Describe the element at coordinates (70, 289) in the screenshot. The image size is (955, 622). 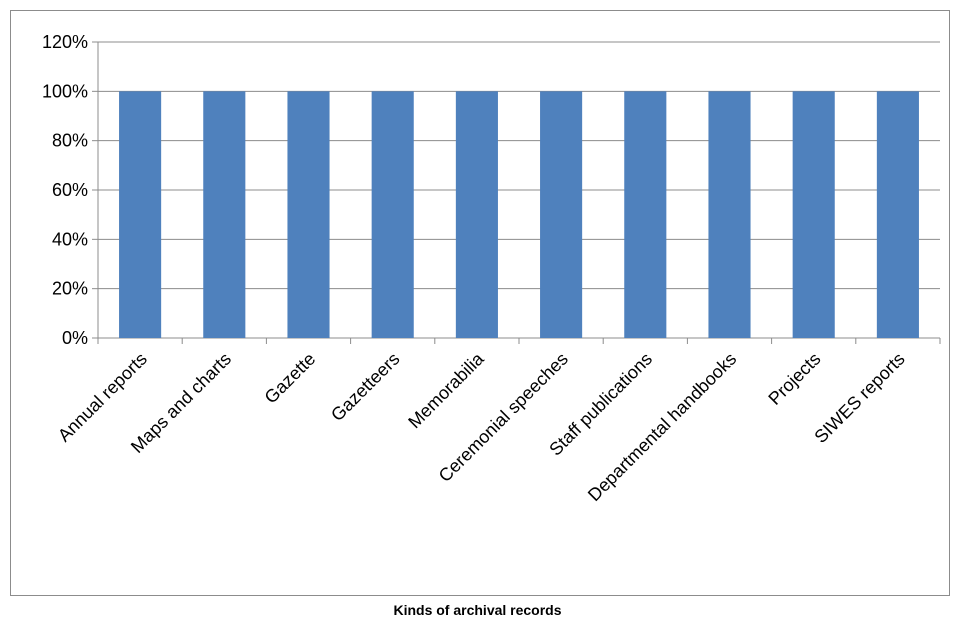
I see `y-tick-label: 20%` at that location.